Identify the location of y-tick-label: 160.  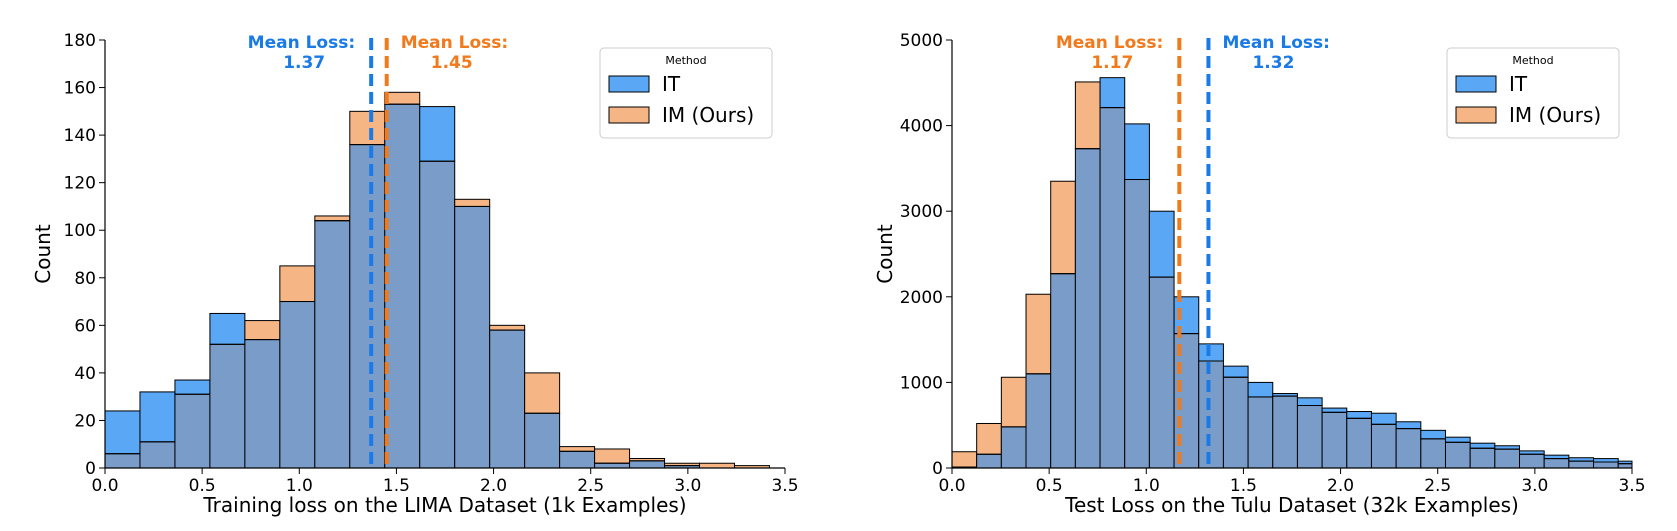
(80, 89).